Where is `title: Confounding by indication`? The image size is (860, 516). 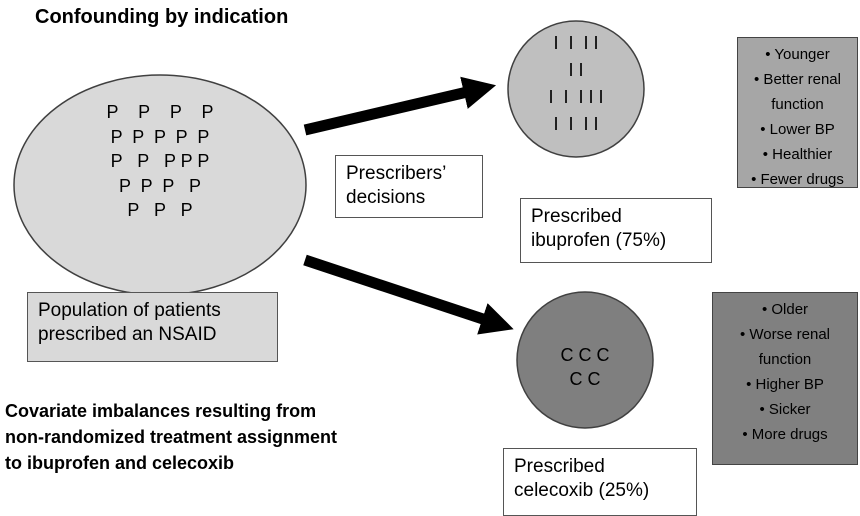
title: Confounding by indication is located at coordinates (162, 17).